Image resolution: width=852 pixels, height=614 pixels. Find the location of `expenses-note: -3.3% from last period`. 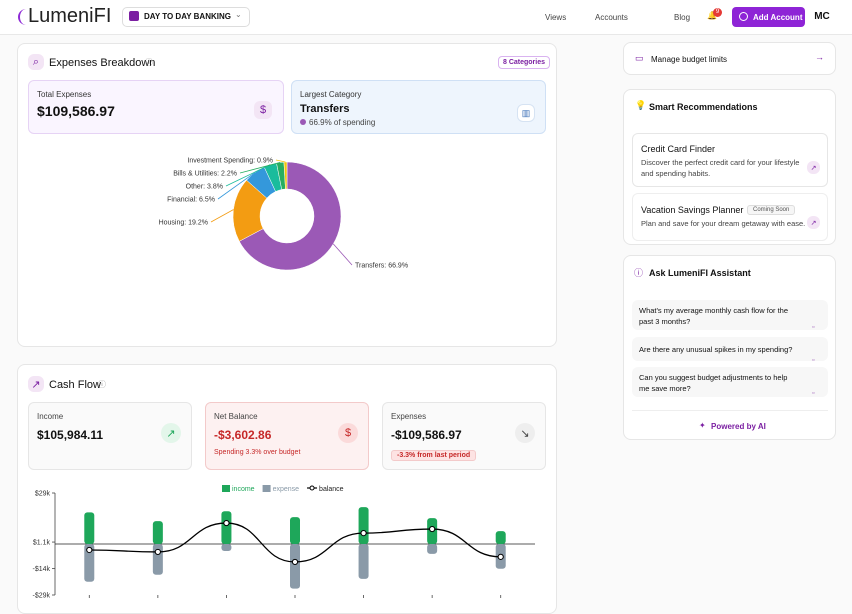

expenses-note: -3.3% from last period is located at coordinates (434, 455).